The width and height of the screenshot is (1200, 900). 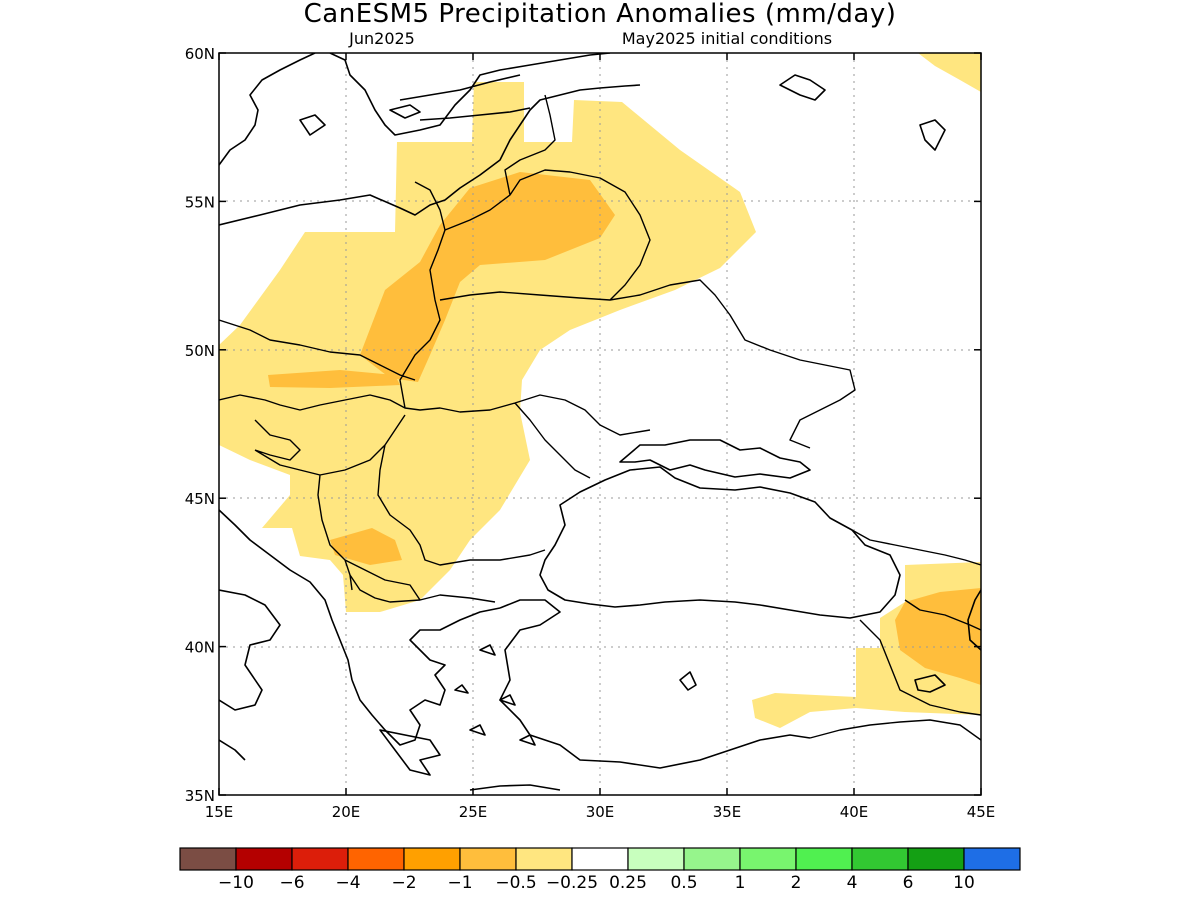 What do you see at coordinates (600, 14) in the screenshot?
I see `chart-title: CanESM5 Precipitation Anomalies (mm/day)` at bounding box center [600, 14].